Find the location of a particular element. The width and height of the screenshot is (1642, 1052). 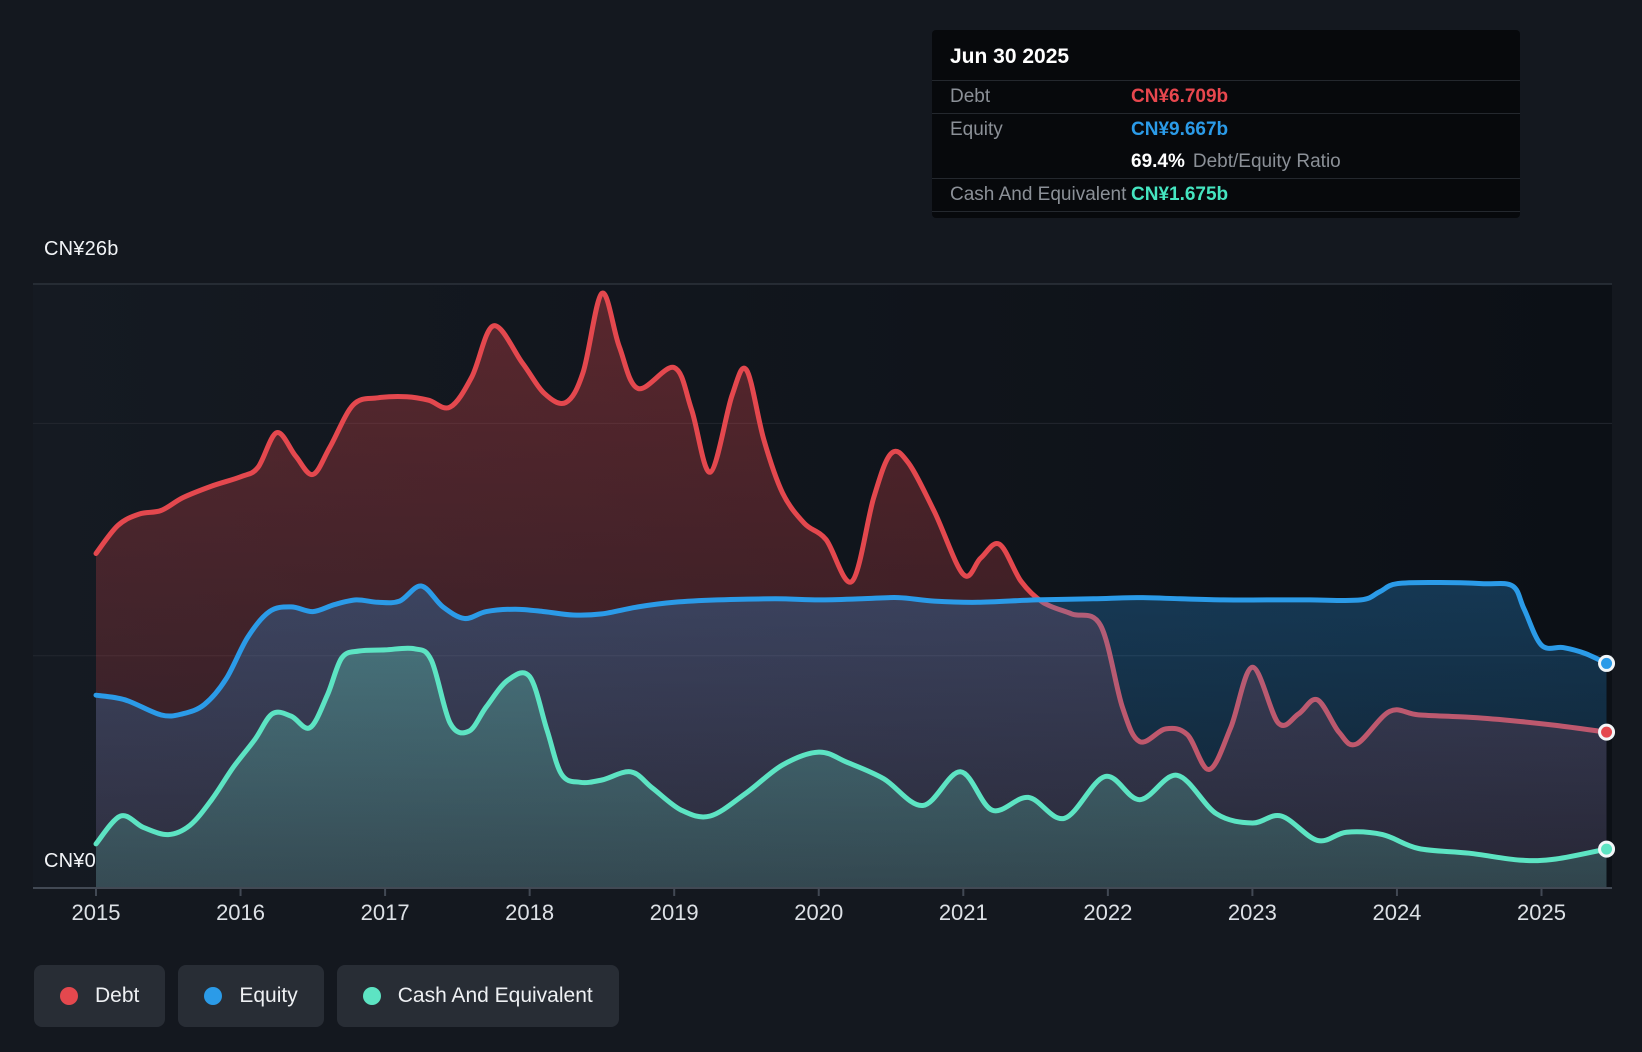

tooltip-row-debt: Debt CN¥6.709b is located at coordinates (1226, 97).